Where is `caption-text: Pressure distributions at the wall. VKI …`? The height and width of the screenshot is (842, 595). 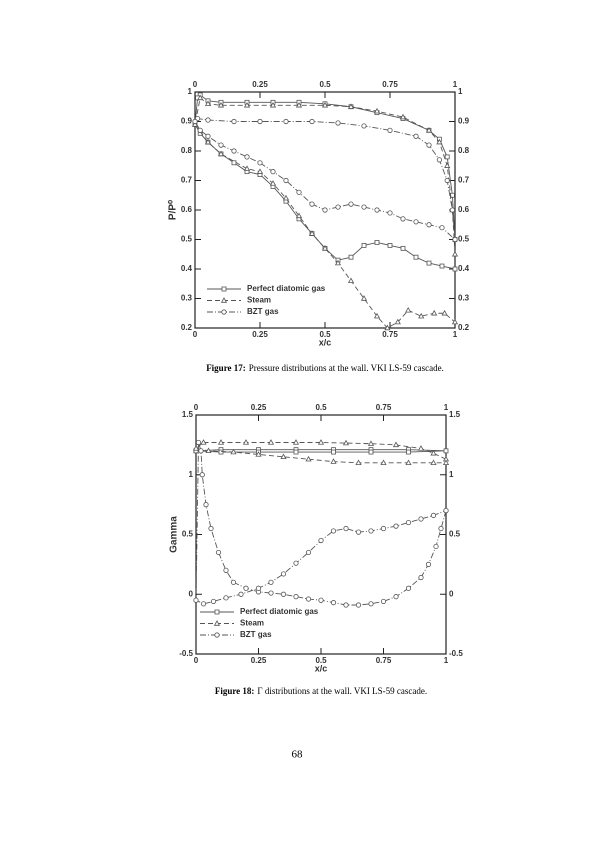 caption-text: Pressure distributions at the wall. VKI … is located at coordinates (346, 368).